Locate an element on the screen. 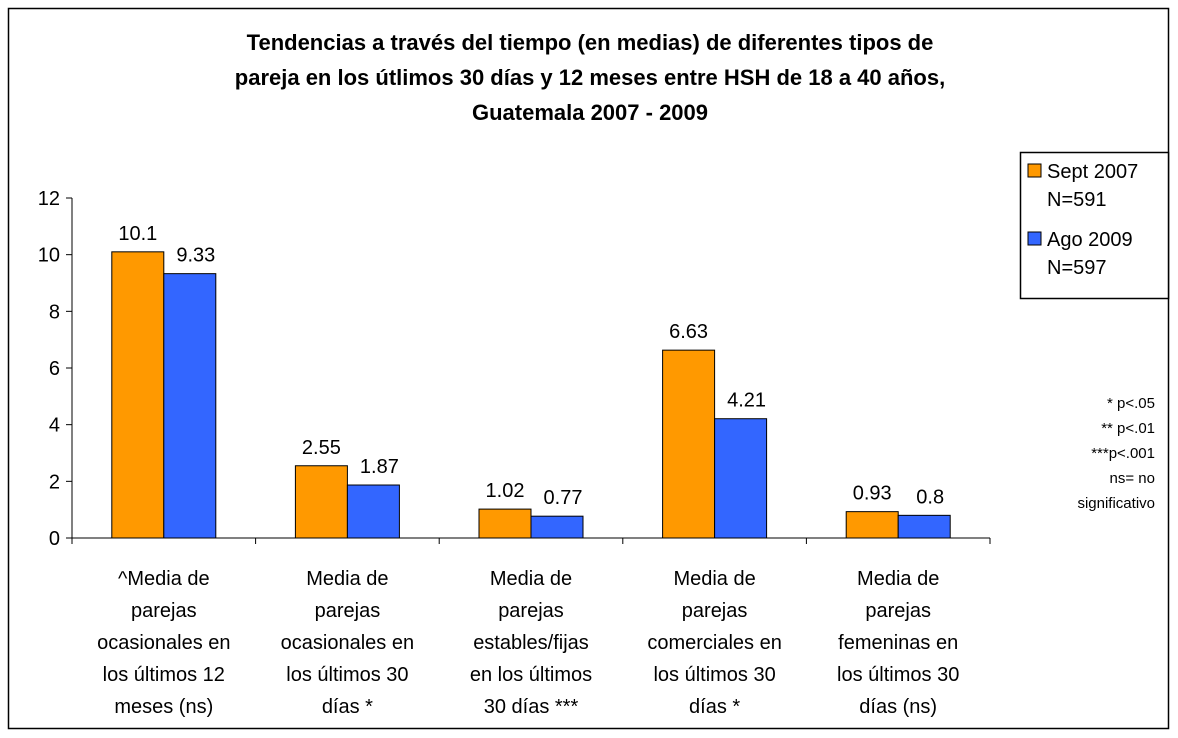 This screenshot has height=738, width=1178. value-label: 0.8 is located at coordinates (930, 497).